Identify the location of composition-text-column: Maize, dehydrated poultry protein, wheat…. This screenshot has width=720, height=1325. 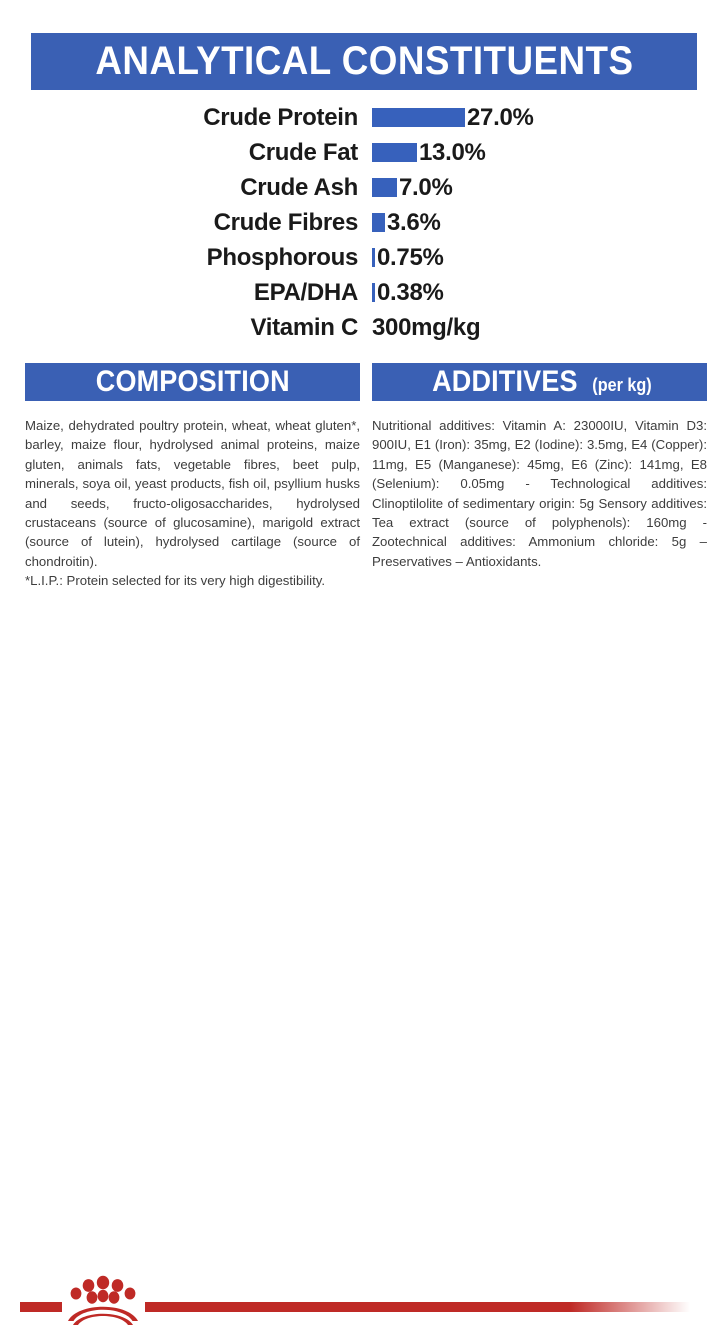
(192, 503).